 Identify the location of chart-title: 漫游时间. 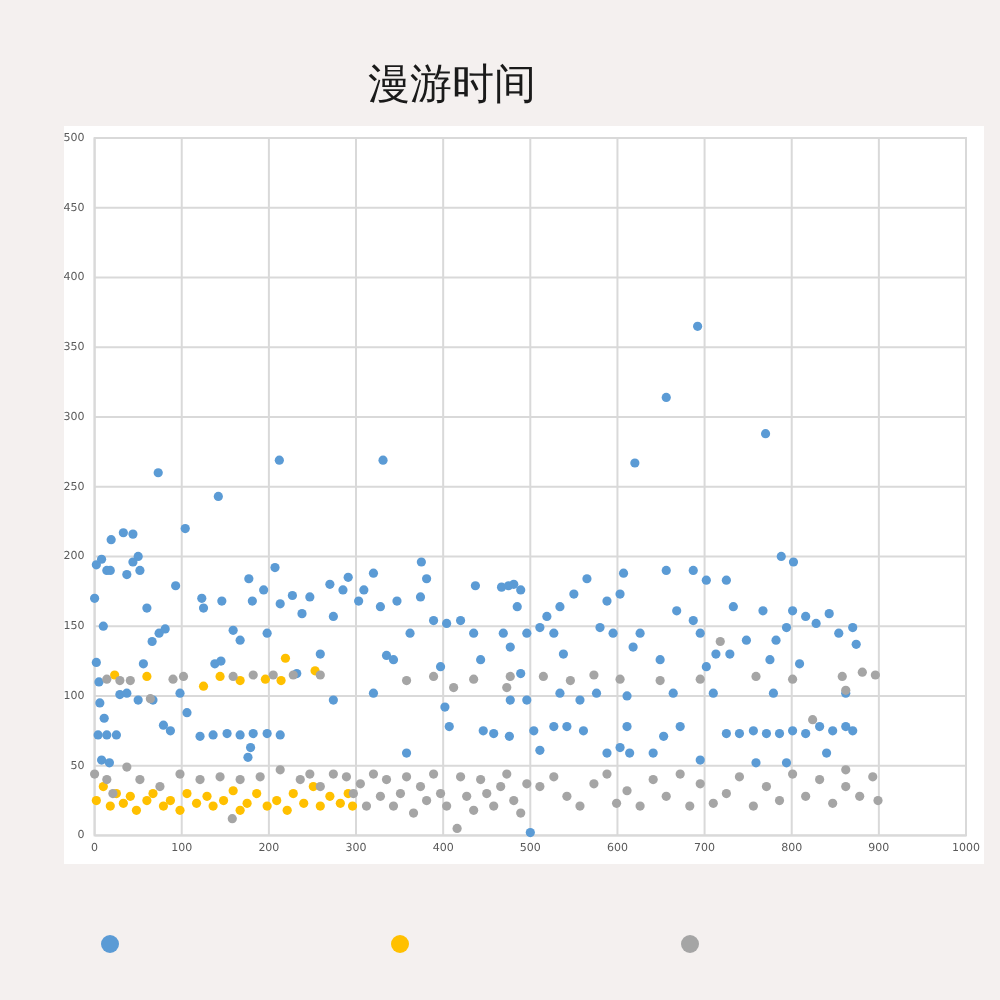
(452, 84).